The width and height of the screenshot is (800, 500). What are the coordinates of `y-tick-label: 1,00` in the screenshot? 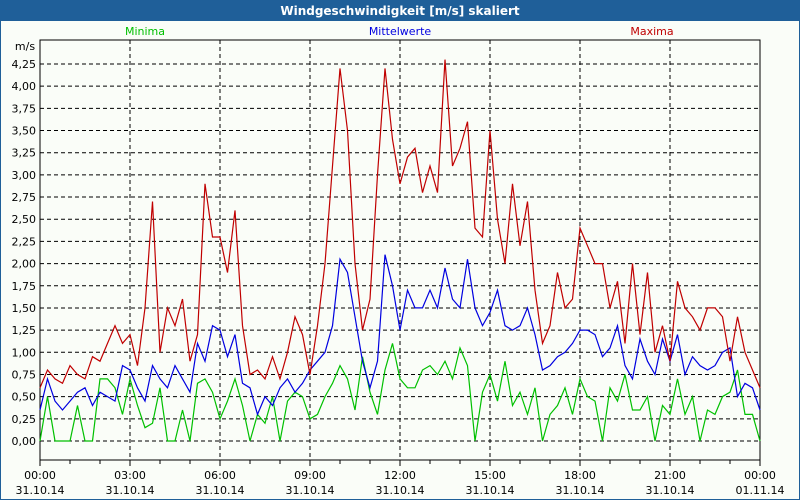 It's located at (24, 352).